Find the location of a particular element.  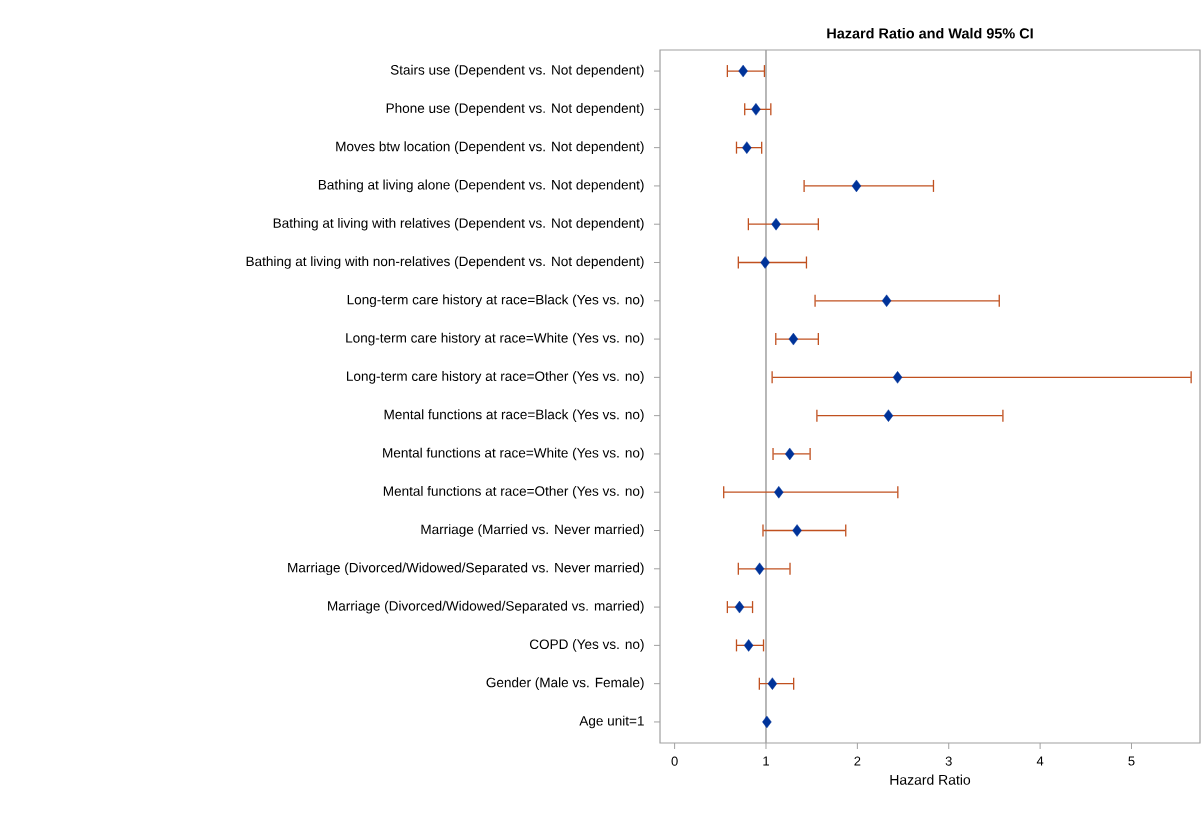

x-tick-label: 0 is located at coordinates (674, 761).